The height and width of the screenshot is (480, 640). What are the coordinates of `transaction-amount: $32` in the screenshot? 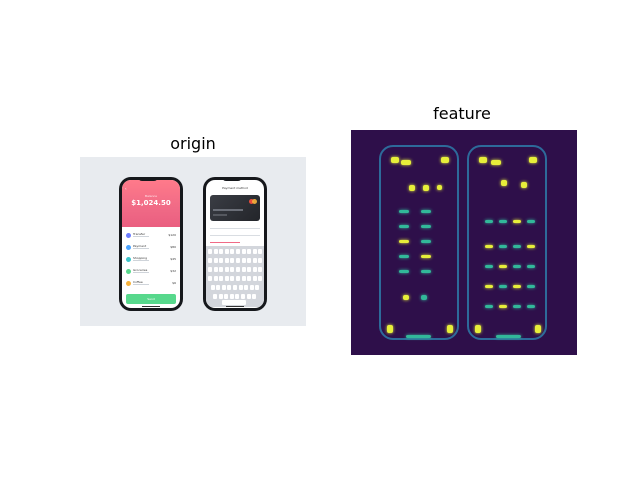 It's located at (173, 271).